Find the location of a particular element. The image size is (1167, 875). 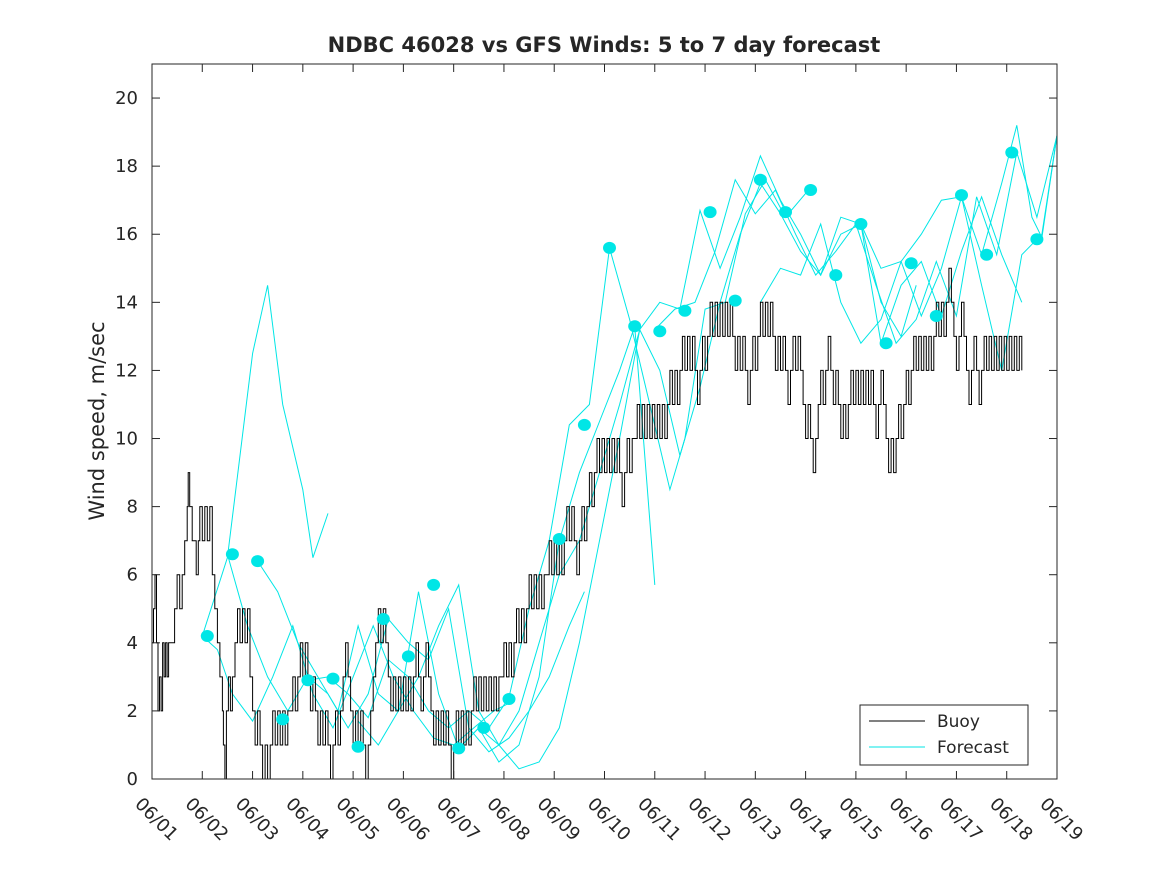

x-tick-label: 06/11 is located at coordinates (659, 820).